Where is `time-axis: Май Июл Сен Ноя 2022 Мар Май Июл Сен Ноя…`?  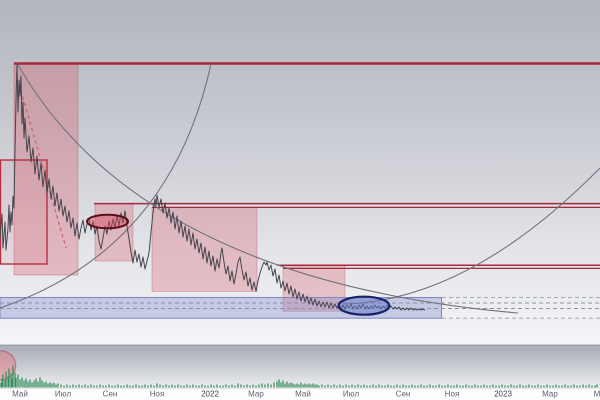
time-axis: Май Июл Сен Ноя 2022 Мар Май Июл Сен Ноя… is located at coordinates (306, 394).